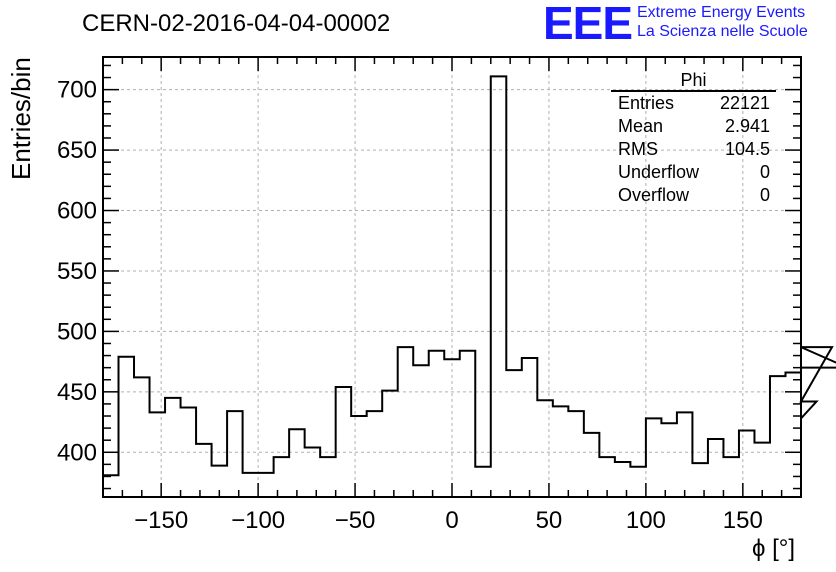 This screenshot has height=572, width=836. Describe the element at coordinates (77, 90) in the screenshot. I see `y-tick-label: 700` at that location.